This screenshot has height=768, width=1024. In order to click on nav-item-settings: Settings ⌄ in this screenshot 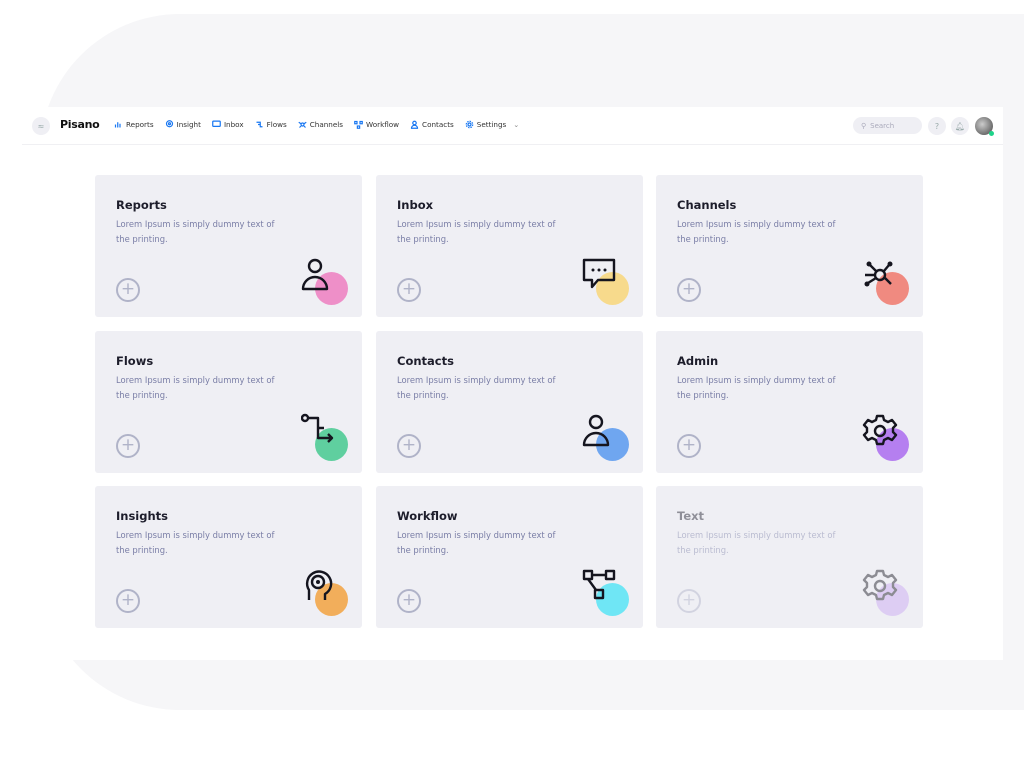, I will do `click(492, 124)`.